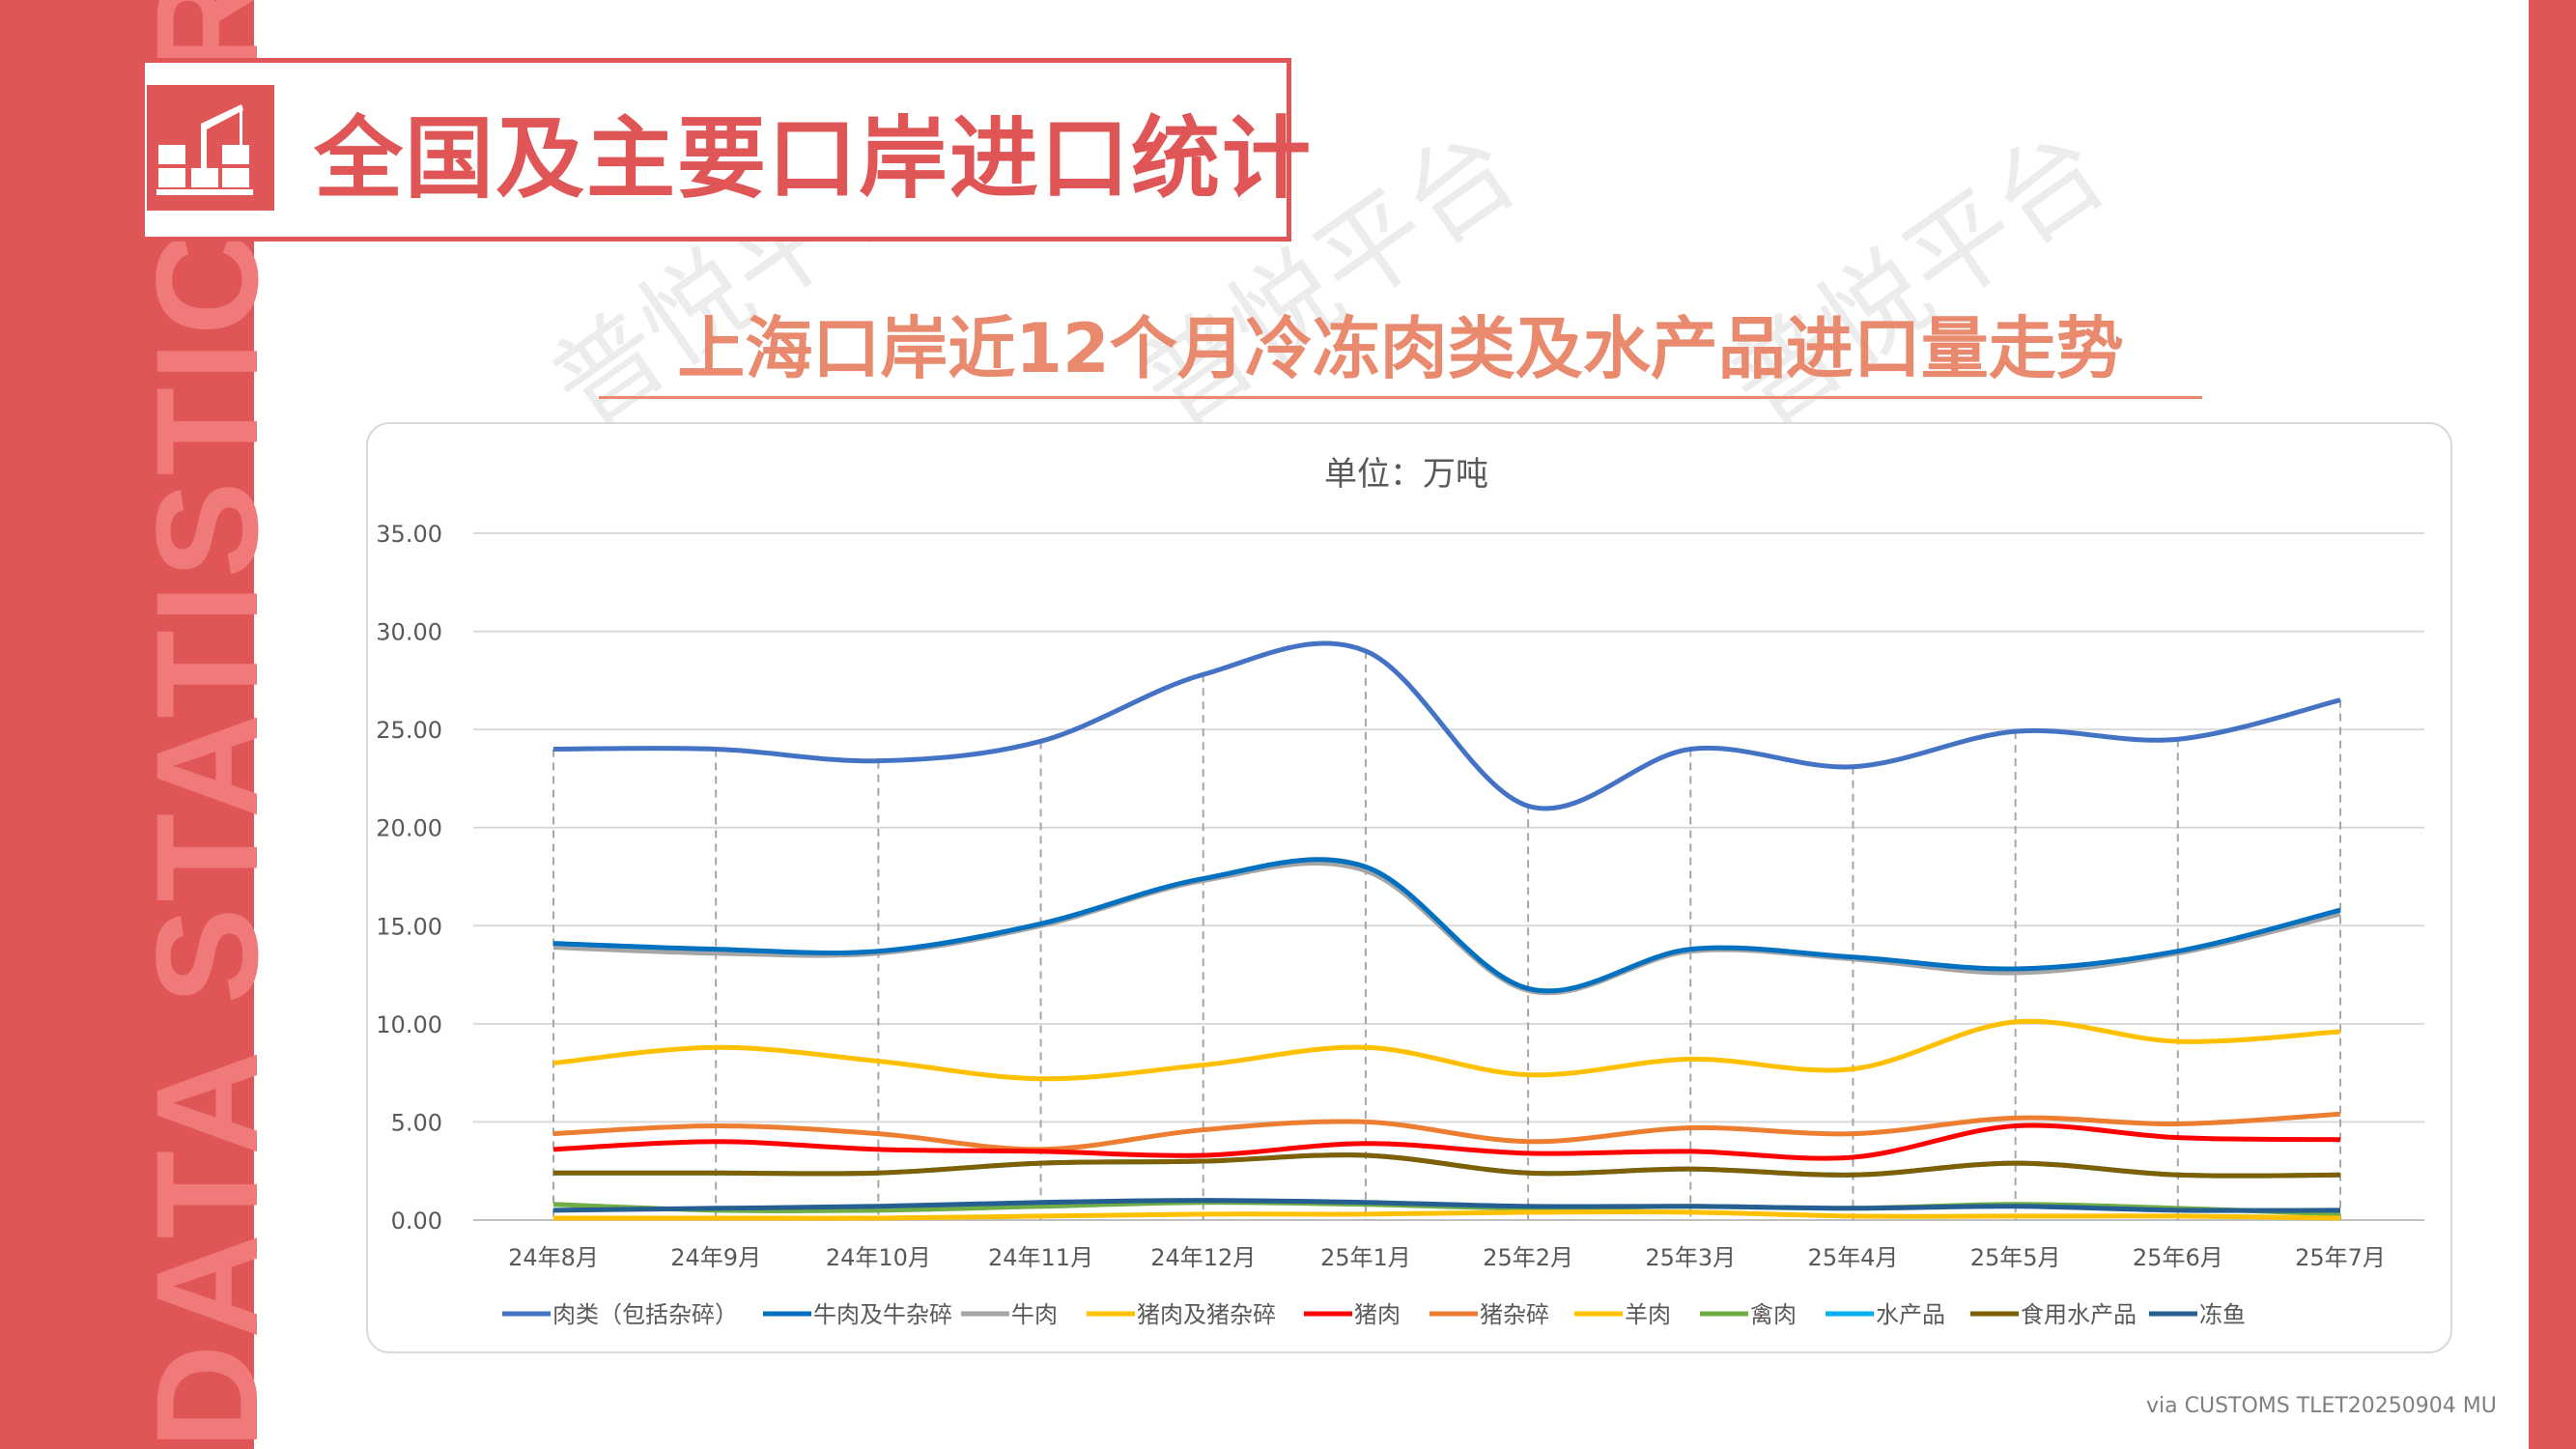  What do you see at coordinates (2178, 1257) in the screenshot?
I see `x-tick-label: 25年6月` at bounding box center [2178, 1257].